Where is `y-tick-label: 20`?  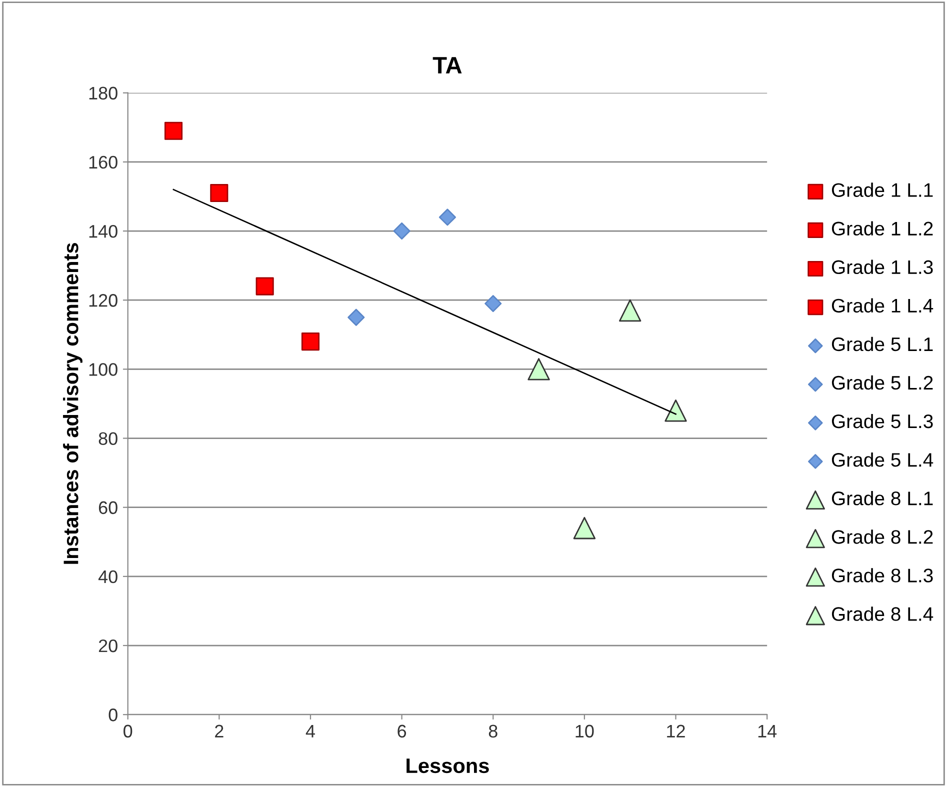
y-tick-label: 20 is located at coordinates (108, 645).